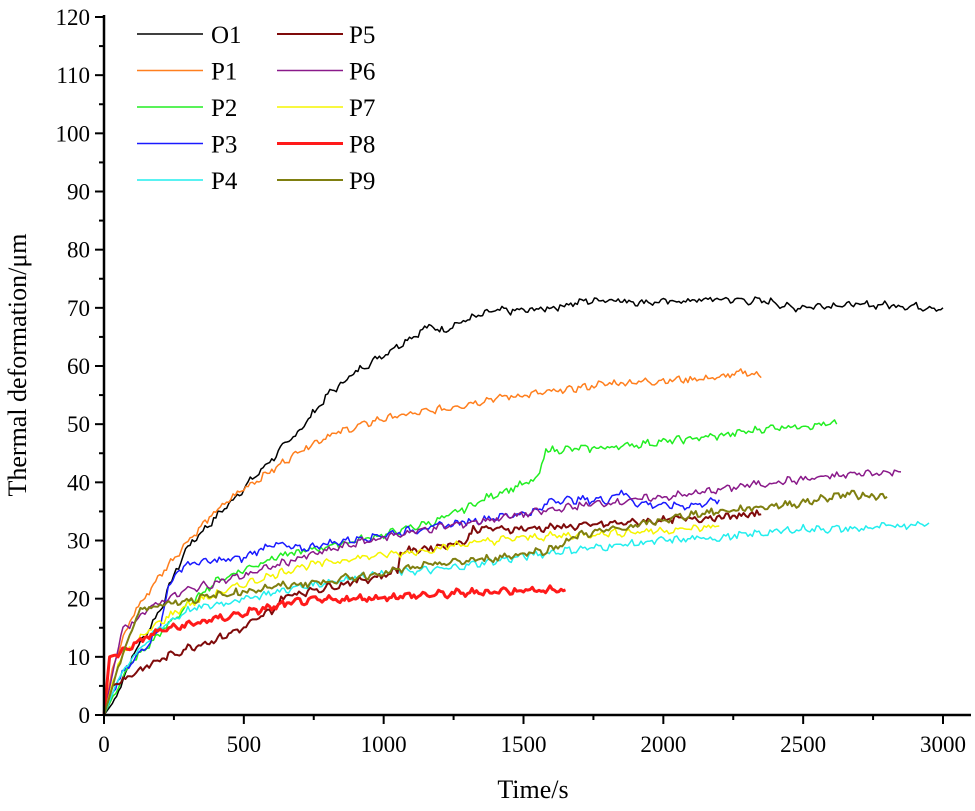  Describe the element at coordinates (224, 72) in the screenshot. I see `legend-label-p1: P1` at that location.